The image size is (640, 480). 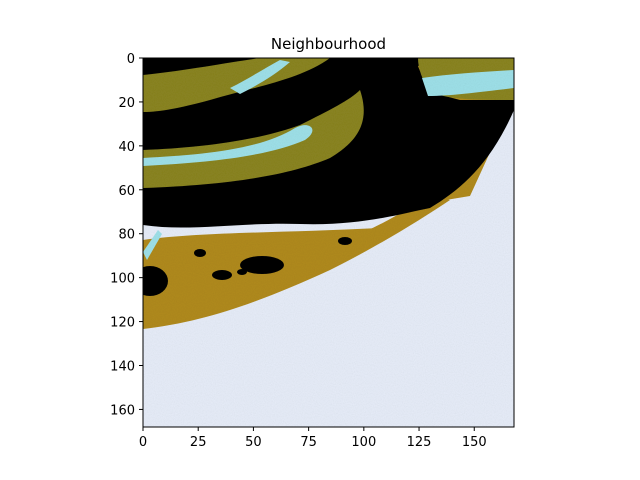 I want to click on x-tick-label: 25, so click(x=198, y=442).